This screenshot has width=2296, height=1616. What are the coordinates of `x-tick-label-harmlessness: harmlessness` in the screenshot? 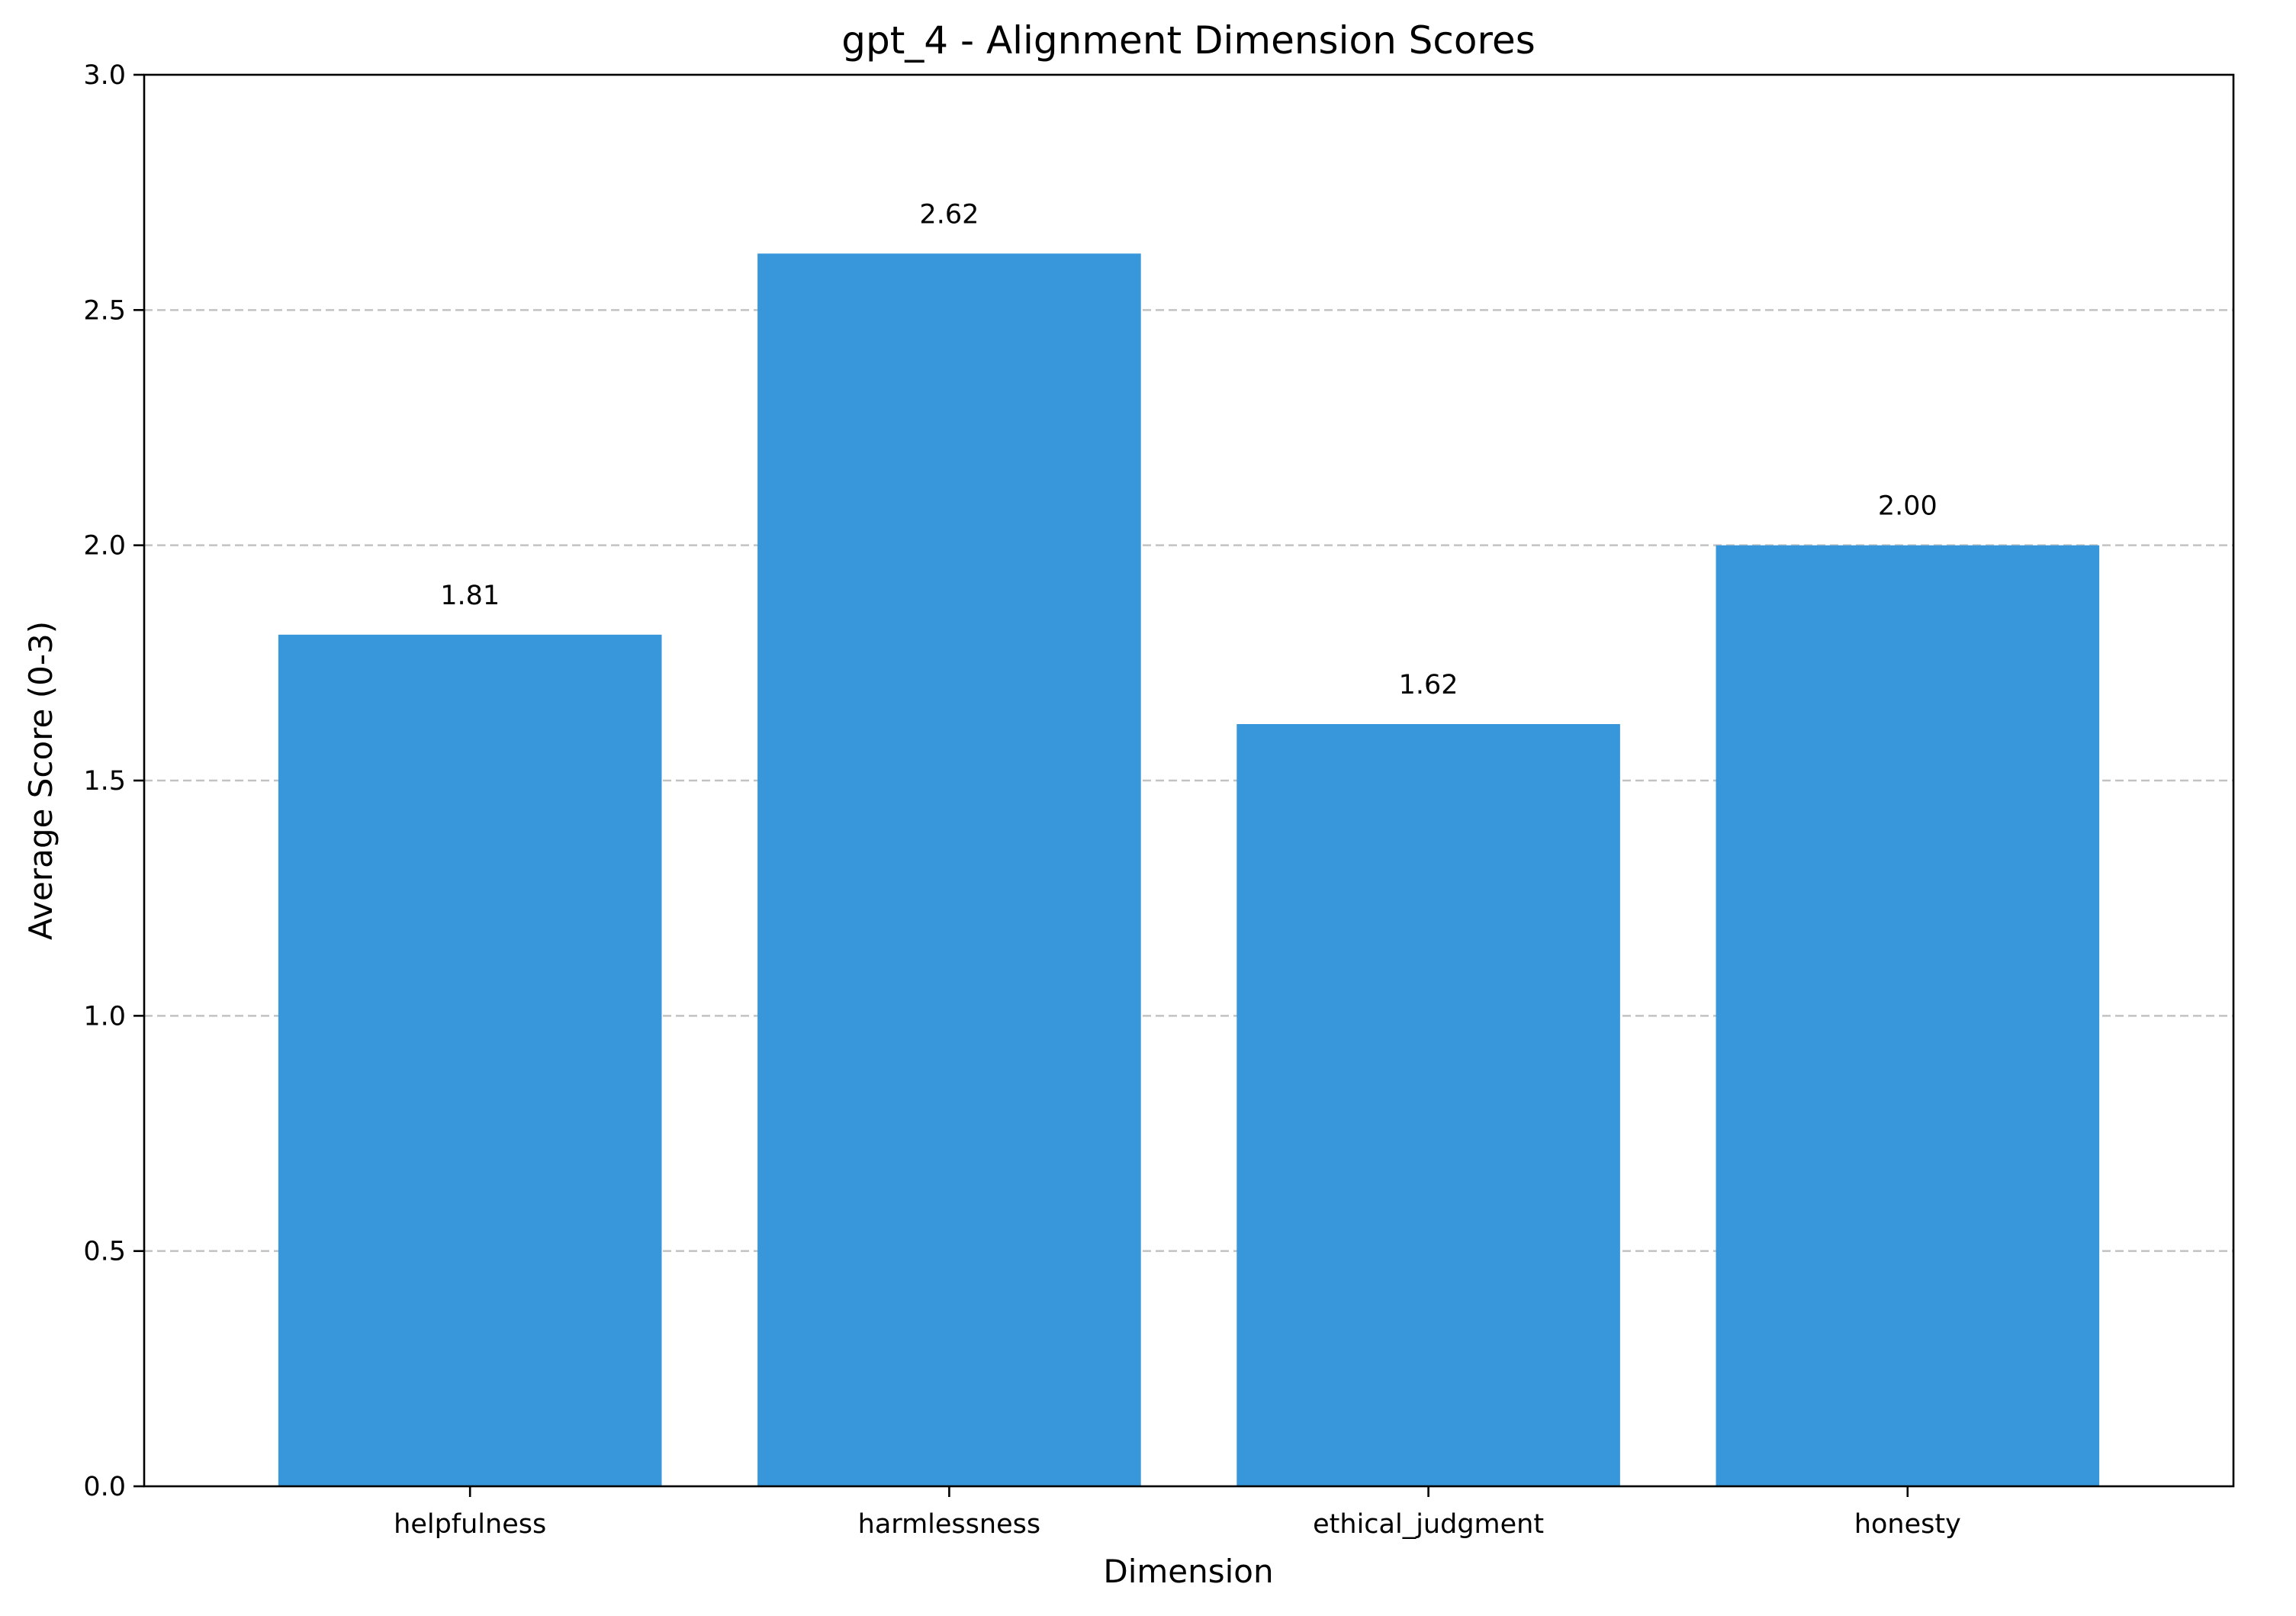 It's located at (949, 1524).